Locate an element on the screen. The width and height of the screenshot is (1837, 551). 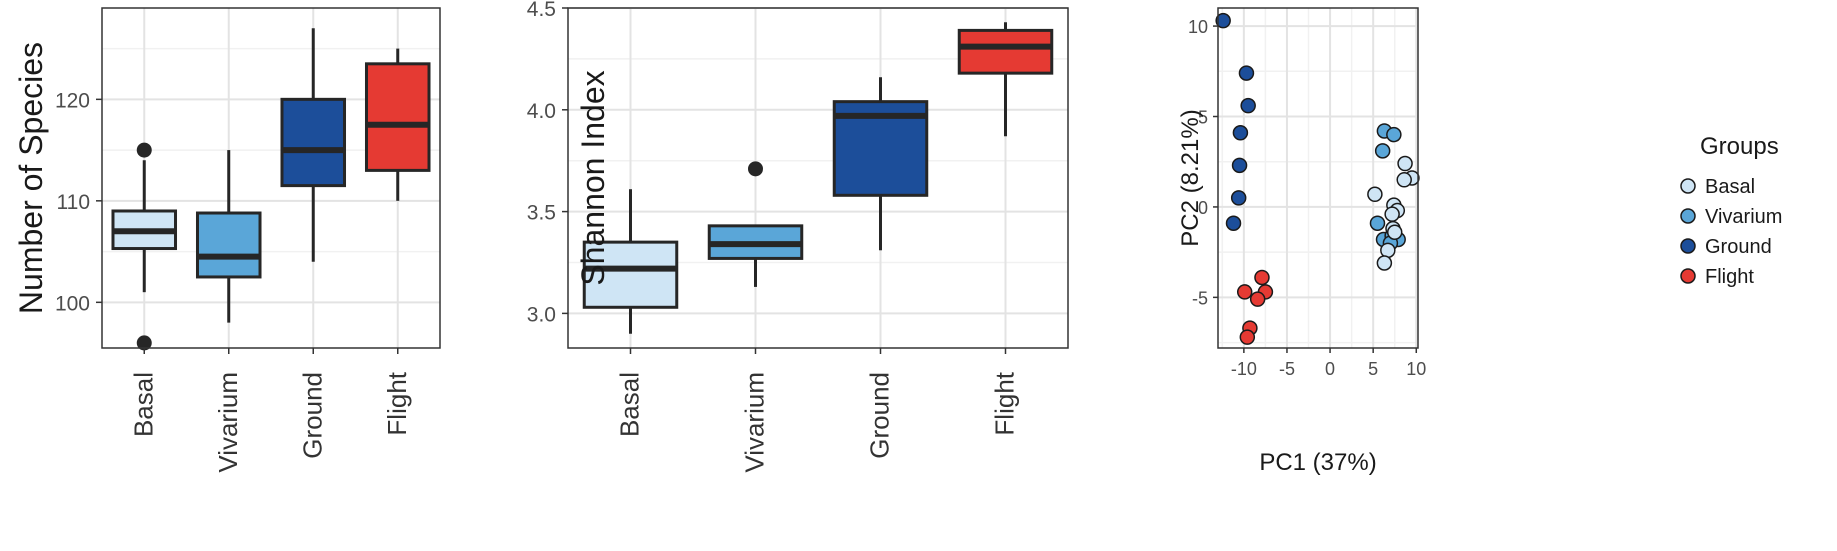
y-tick-label: 3.5 is located at coordinates (541, 213).